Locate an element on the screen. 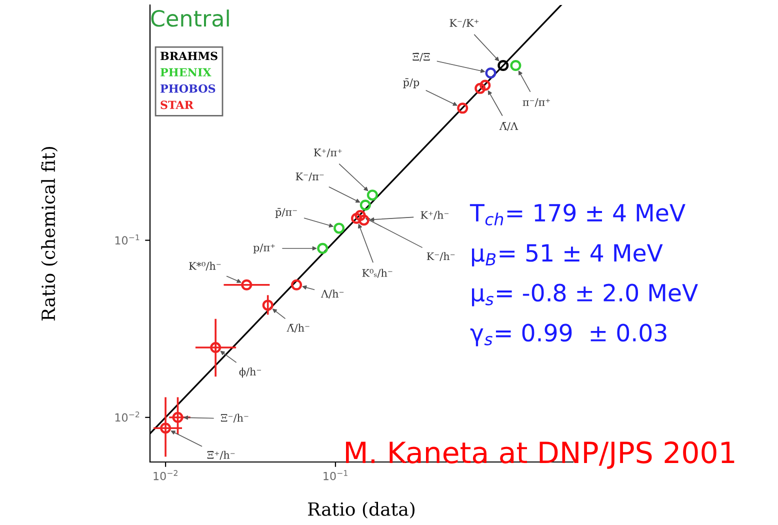 The height and width of the screenshot is (525, 778). text: PHENIX is located at coordinates (186, 72).